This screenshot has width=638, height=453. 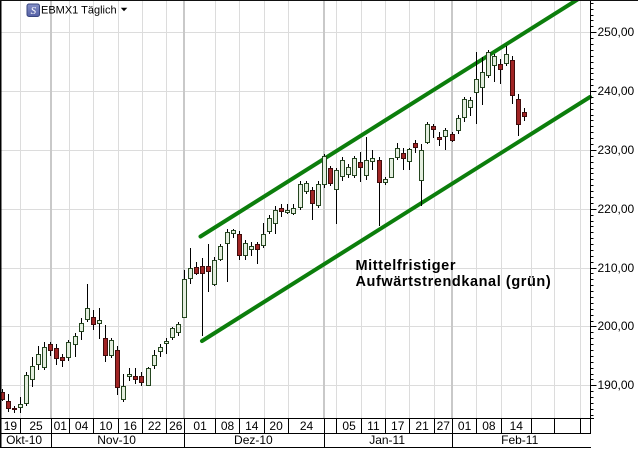 I want to click on svg-text: 22, so click(x=155, y=426).